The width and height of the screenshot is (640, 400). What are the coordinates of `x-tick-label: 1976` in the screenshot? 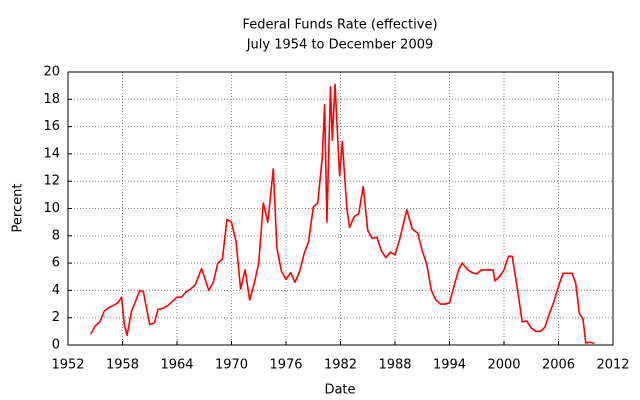 It's located at (285, 365).